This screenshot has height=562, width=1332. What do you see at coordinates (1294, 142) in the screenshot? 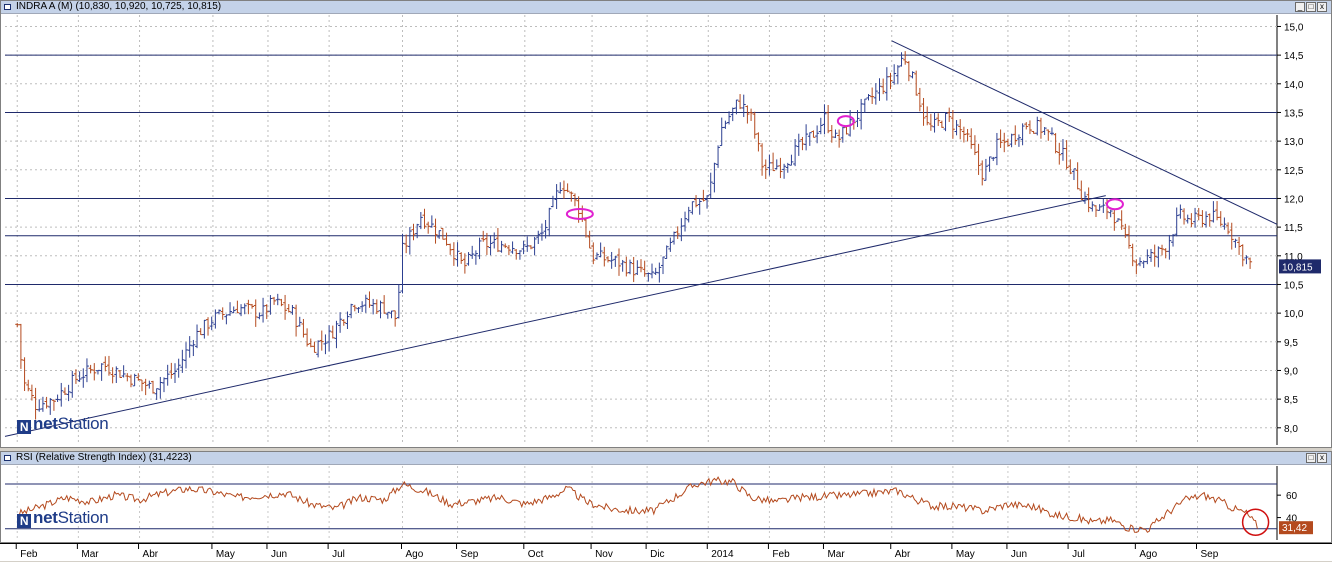
I see `y-tick-label: 13,0` at bounding box center [1294, 142].